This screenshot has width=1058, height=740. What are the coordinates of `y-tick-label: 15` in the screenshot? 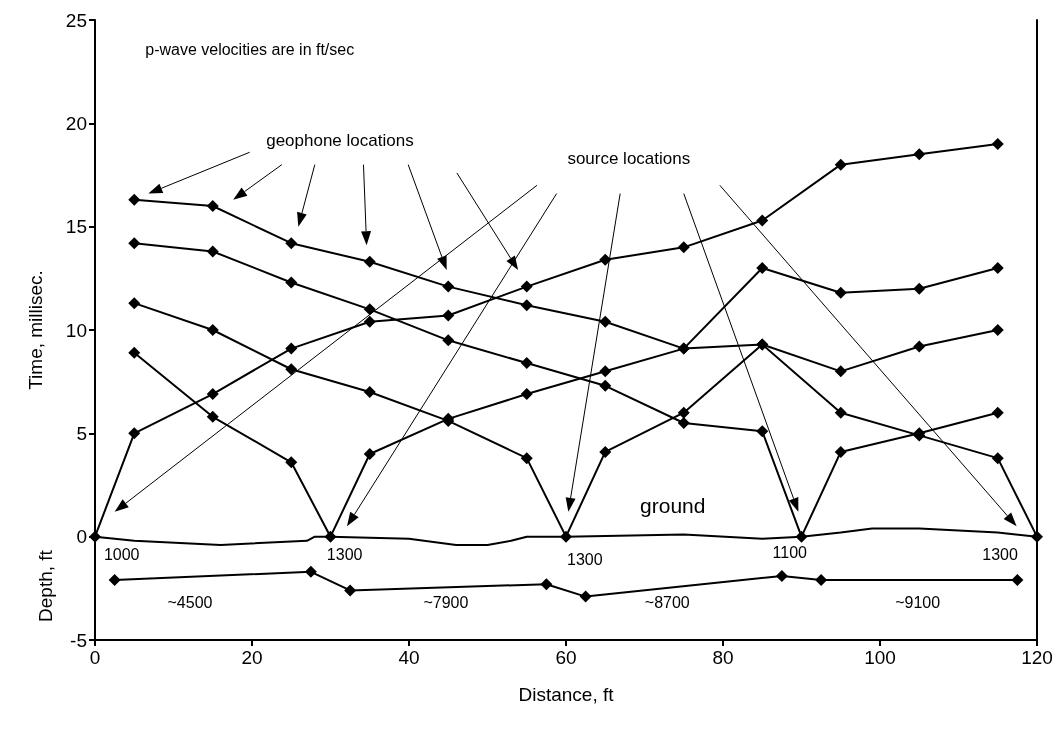 It's located at (76, 227).